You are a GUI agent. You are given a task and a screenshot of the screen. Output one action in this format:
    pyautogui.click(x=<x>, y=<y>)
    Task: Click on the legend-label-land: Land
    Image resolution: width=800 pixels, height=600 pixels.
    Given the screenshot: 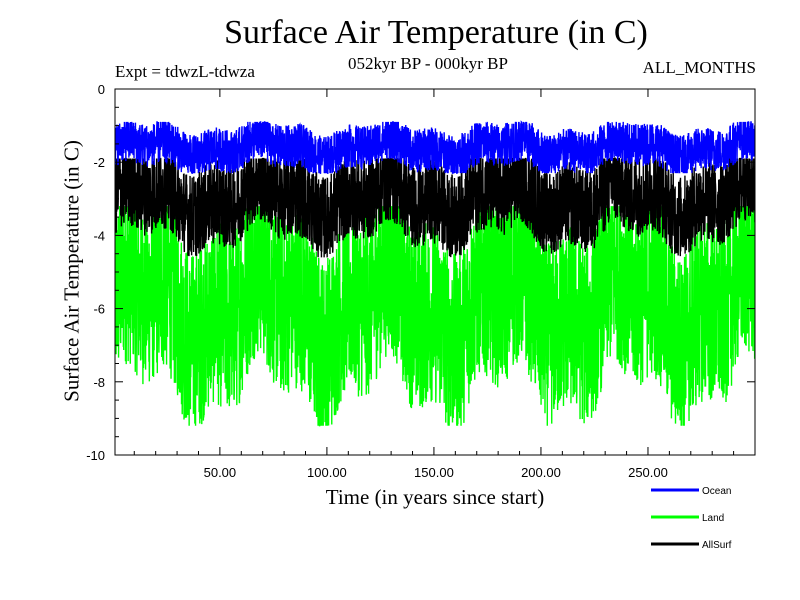 What is the action you would take?
    pyautogui.click(x=713, y=518)
    